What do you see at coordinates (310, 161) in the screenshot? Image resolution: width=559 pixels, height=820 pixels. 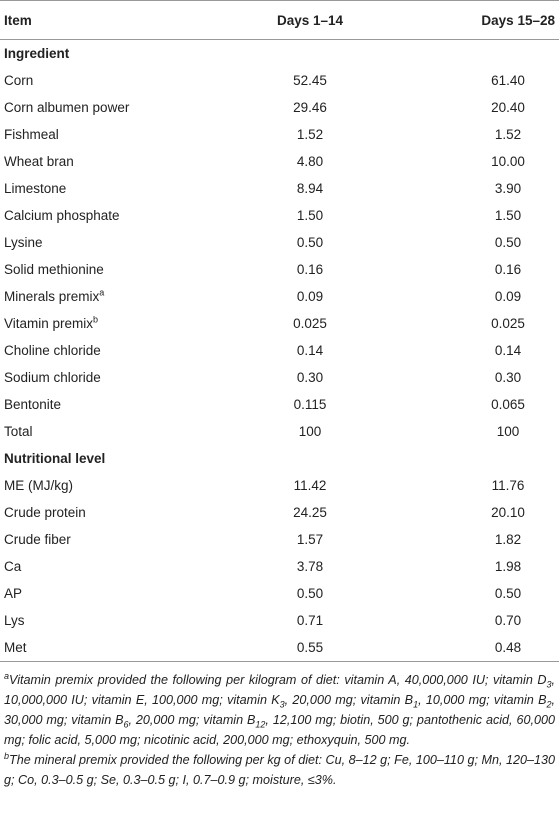 I see `value-cell: 4.80` at bounding box center [310, 161].